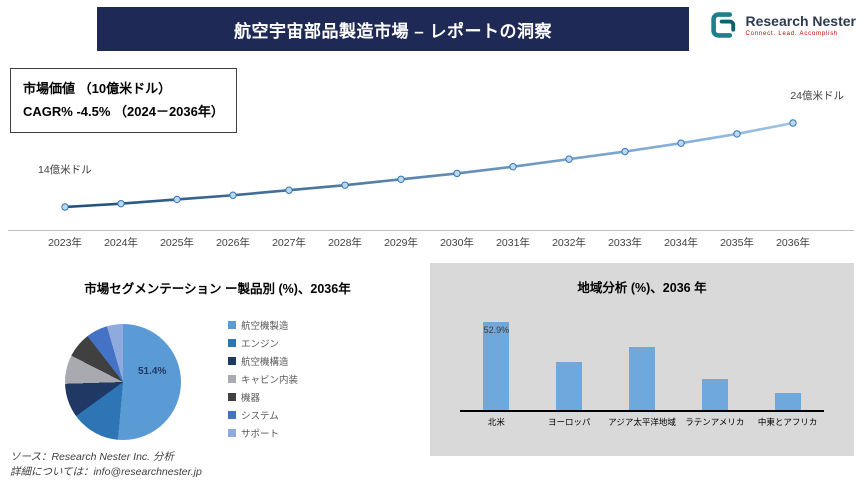 The width and height of the screenshot is (862, 485). I want to click on x-axis-label: 2029年, so click(401, 243).